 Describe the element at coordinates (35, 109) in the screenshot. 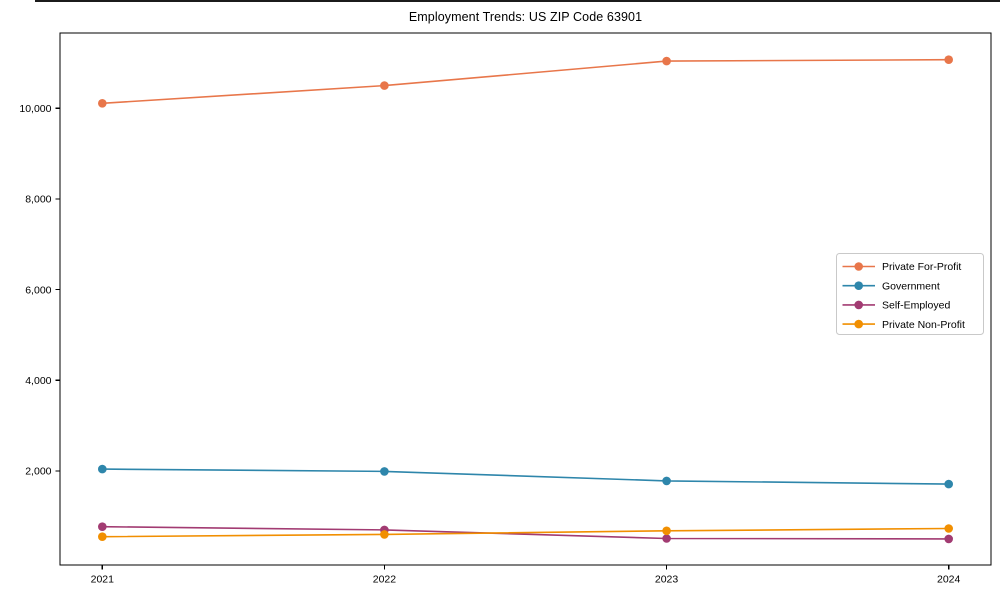

I see `y-axis-tick-label: 10,000` at that location.